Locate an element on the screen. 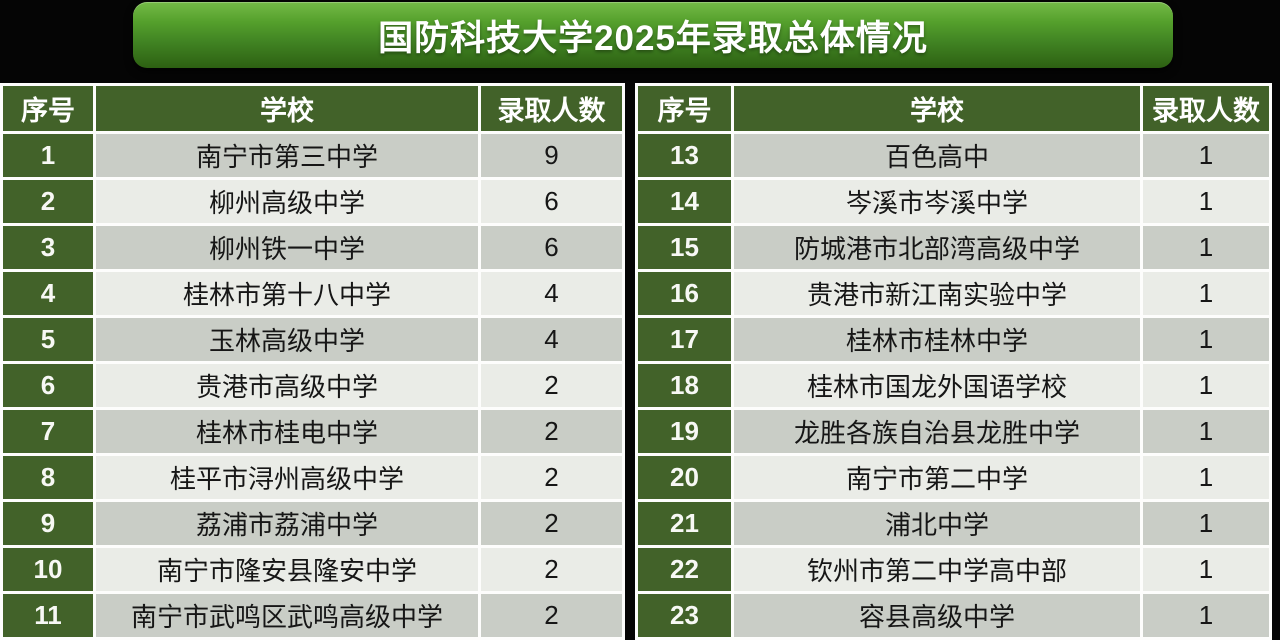  row-index-cell: 16 is located at coordinates (684, 293).